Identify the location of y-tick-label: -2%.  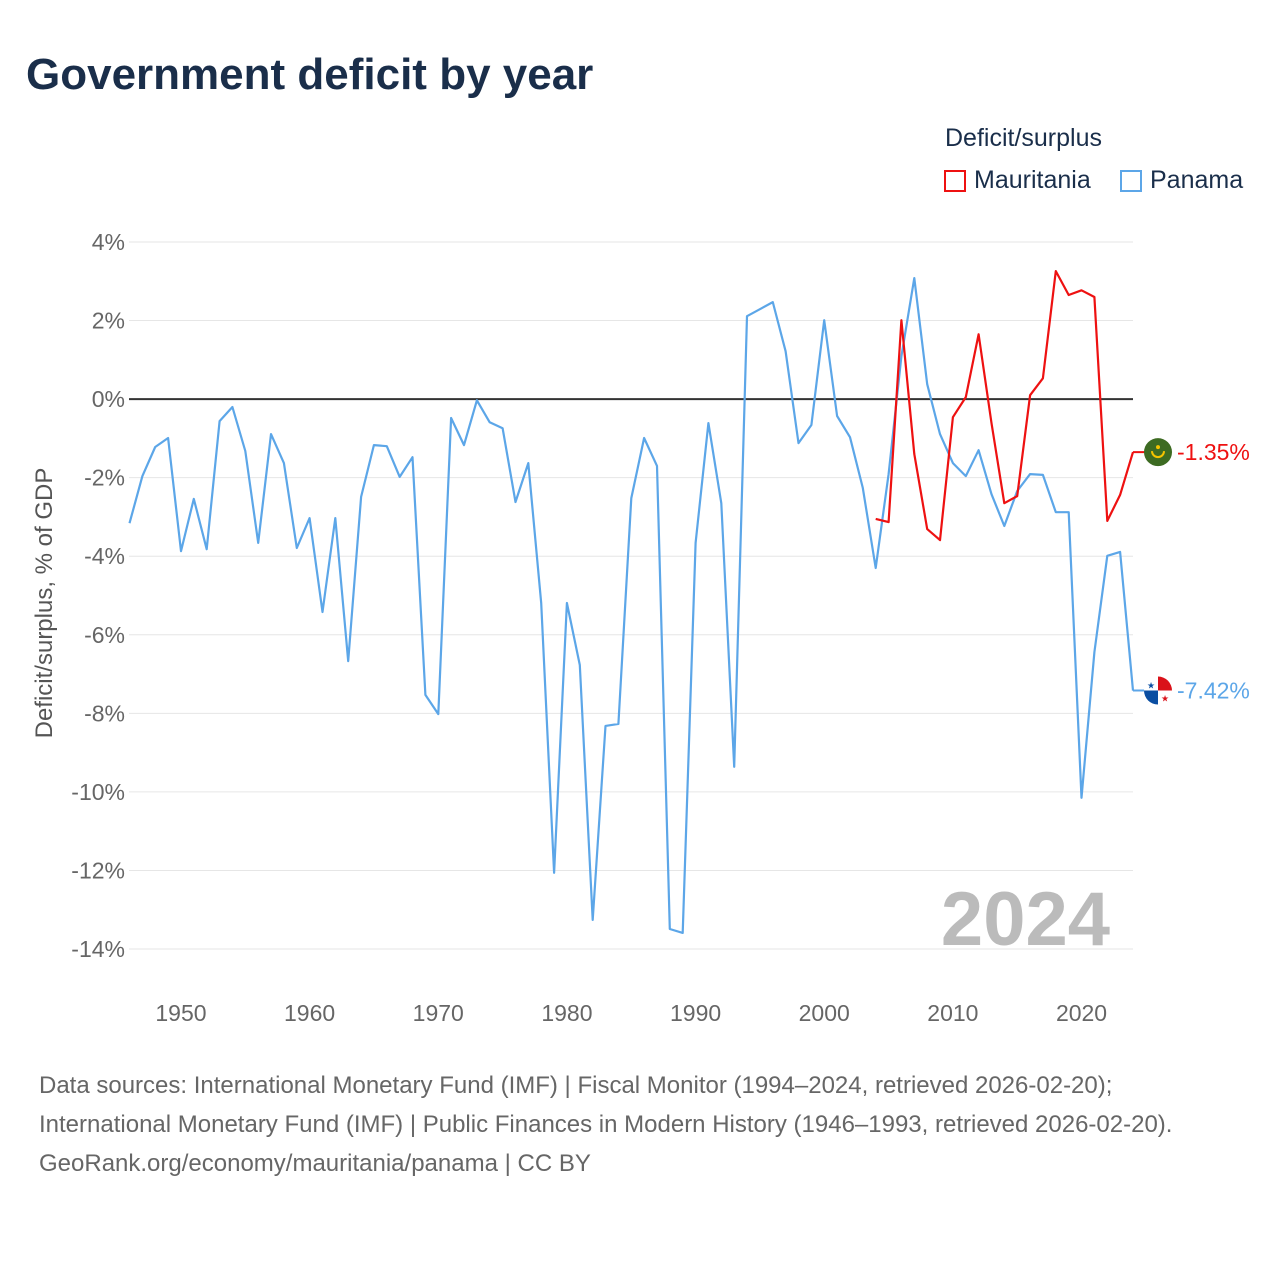
(104, 478).